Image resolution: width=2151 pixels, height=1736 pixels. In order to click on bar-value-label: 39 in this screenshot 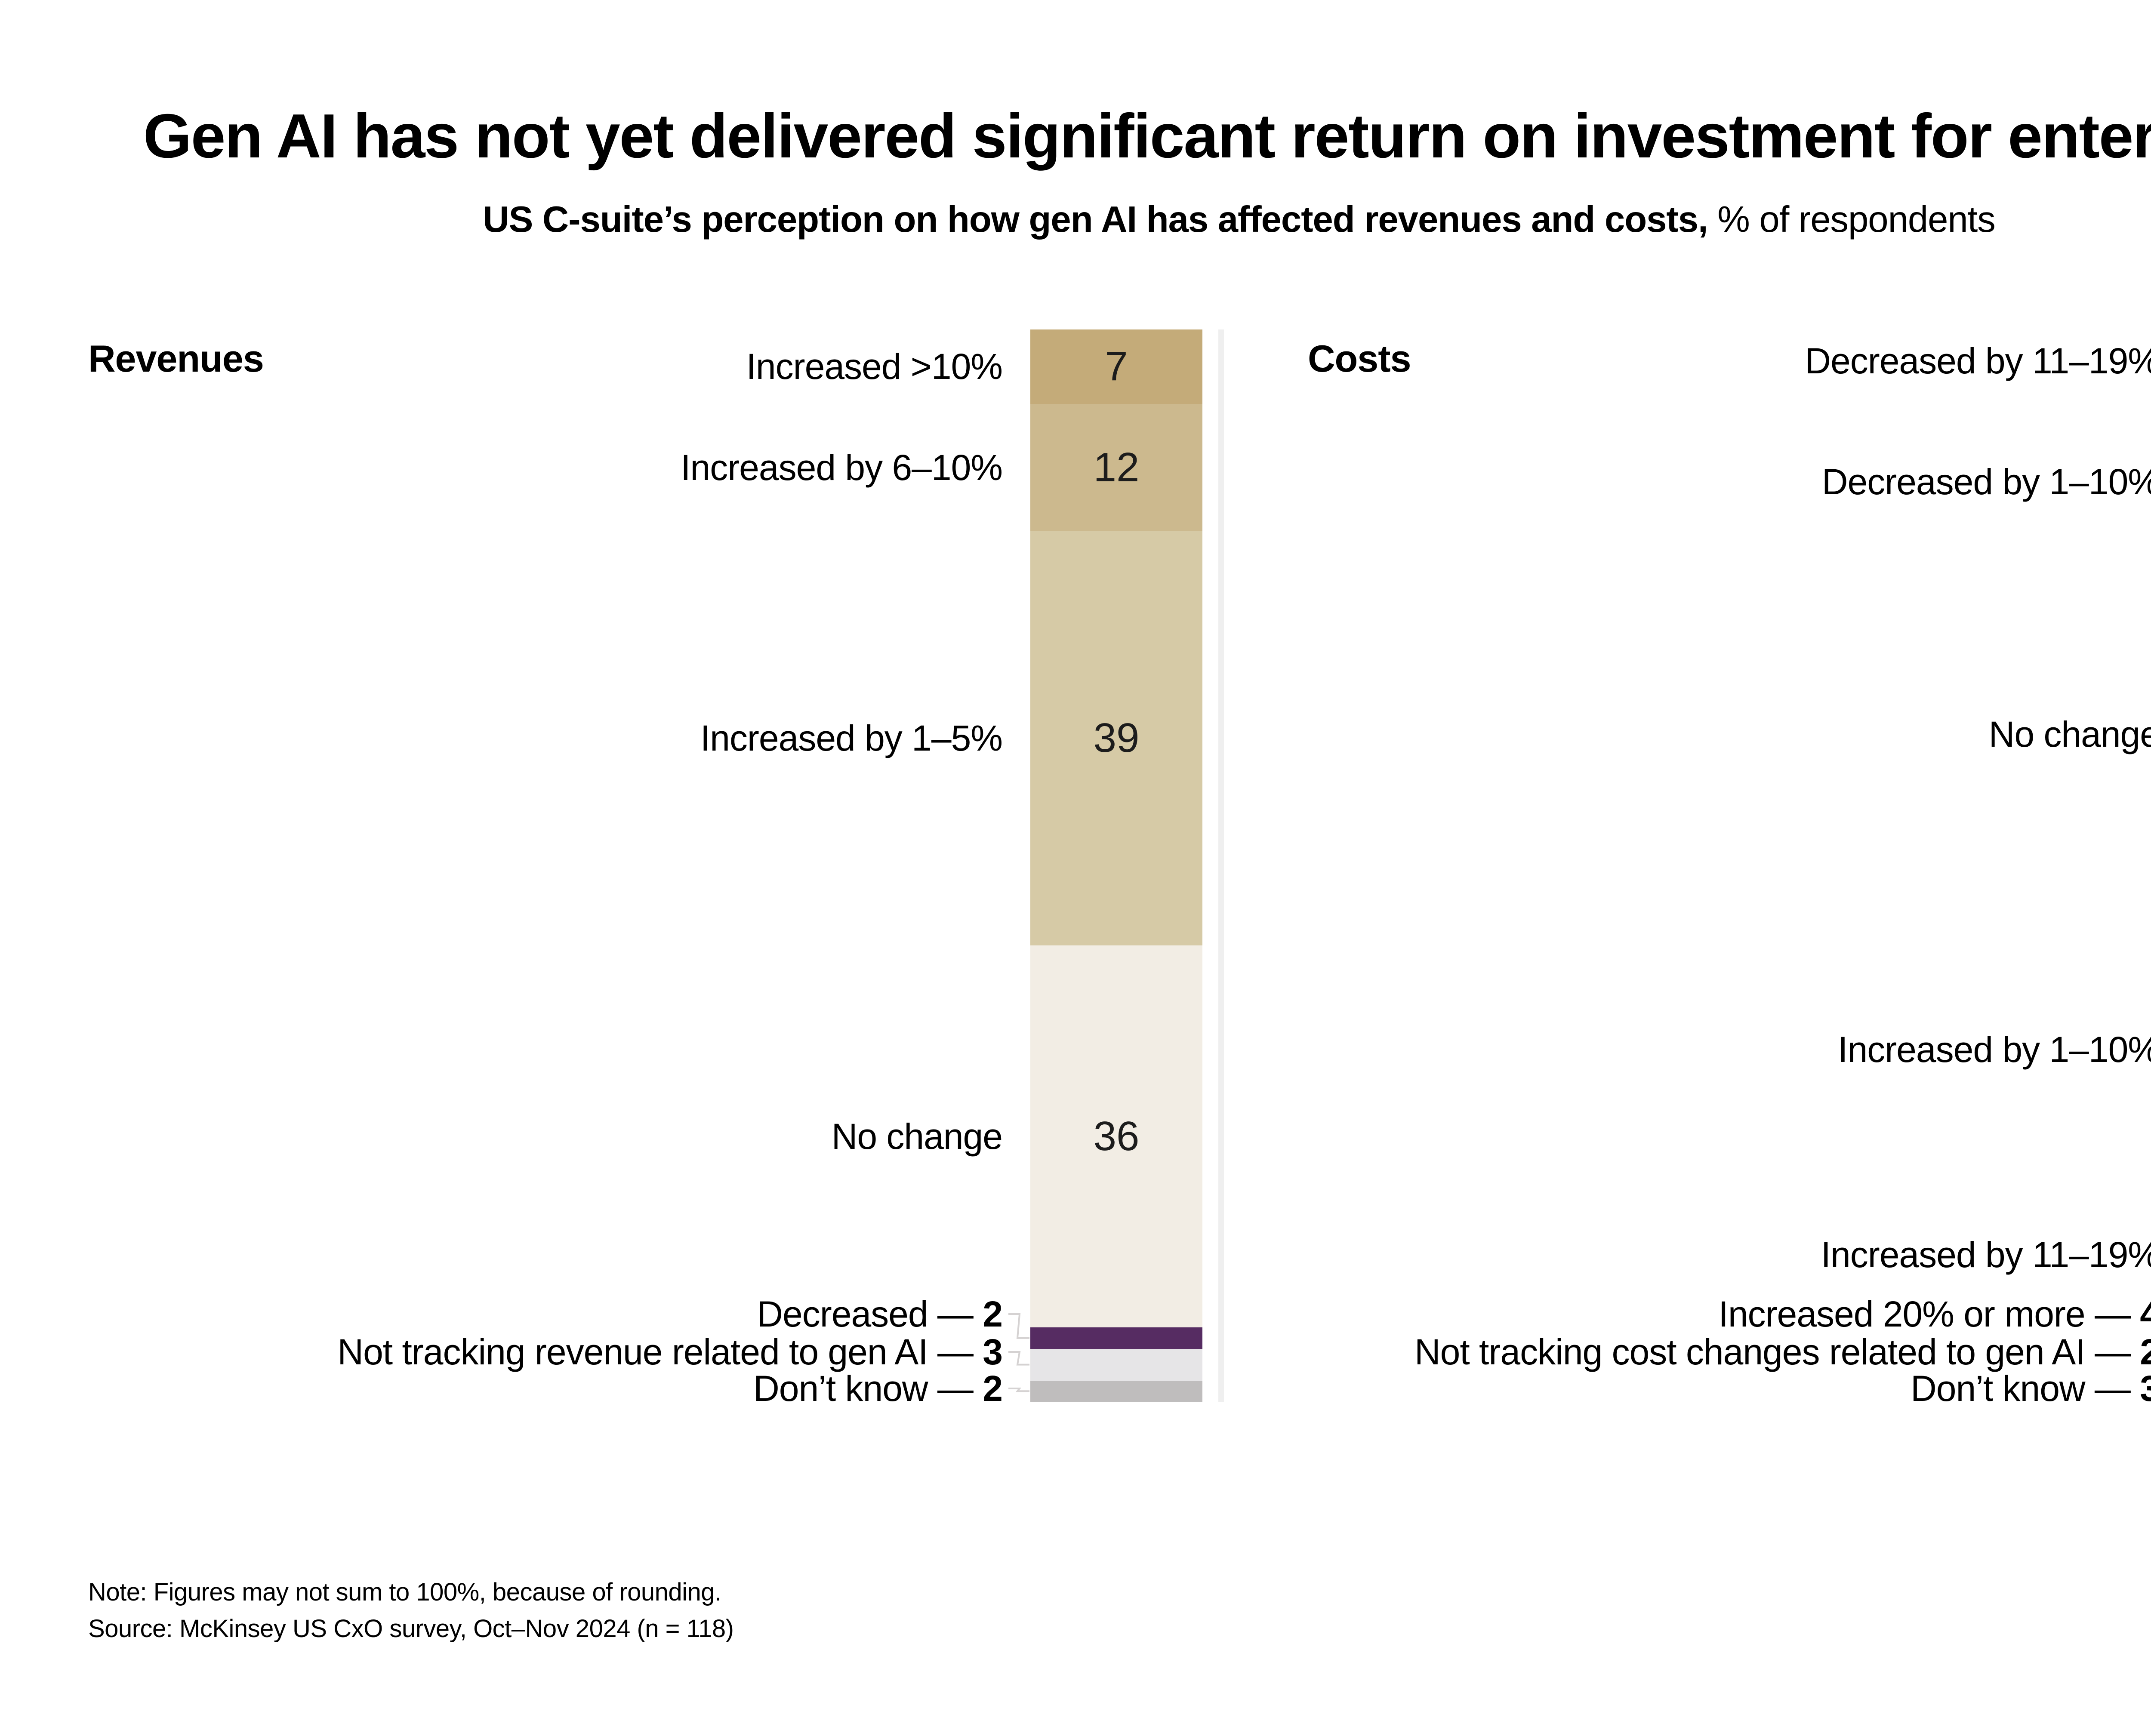, I will do `click(1116, 738)`.